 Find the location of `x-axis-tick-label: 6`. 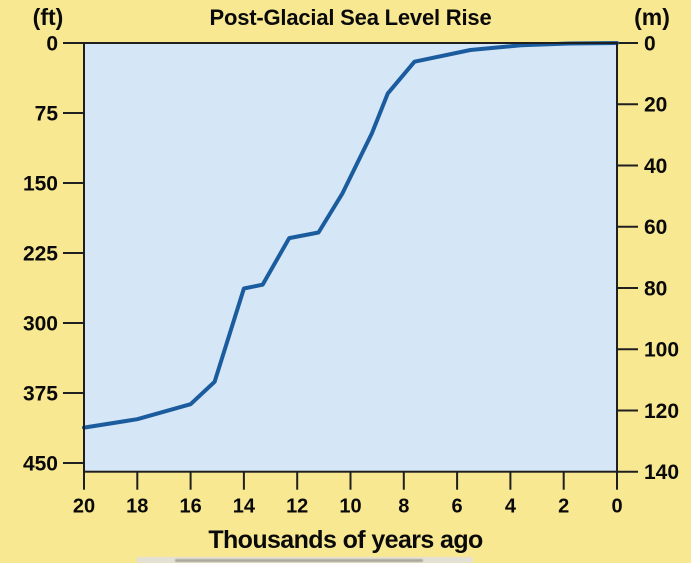

x-axis-tick-label: 6 is located at coordinates (457, 507).